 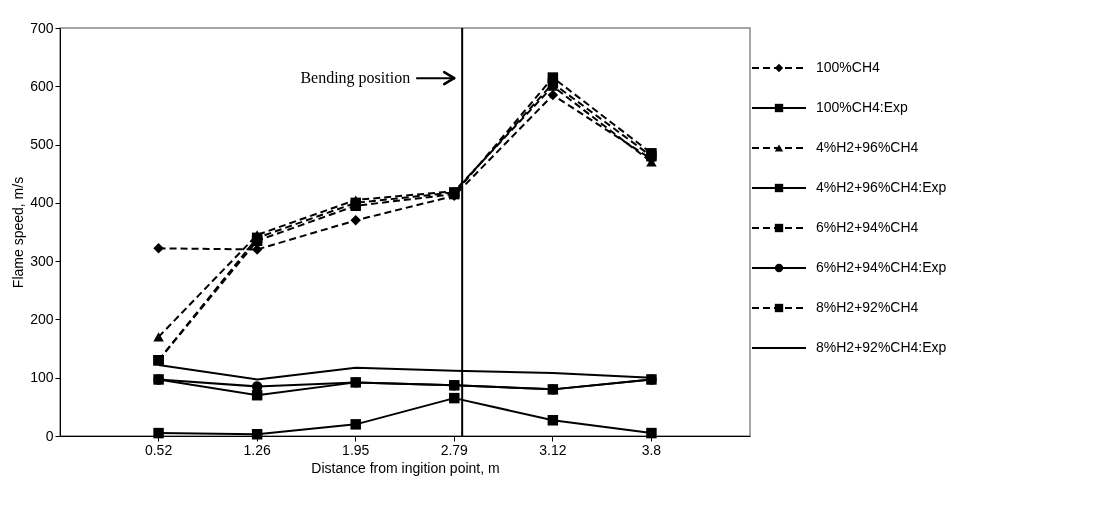 What do you see at coordinates (867, 147) in the screenshot?
I see `legend-label: 4%H2+96%CH4` at bounding box center [867, 147].